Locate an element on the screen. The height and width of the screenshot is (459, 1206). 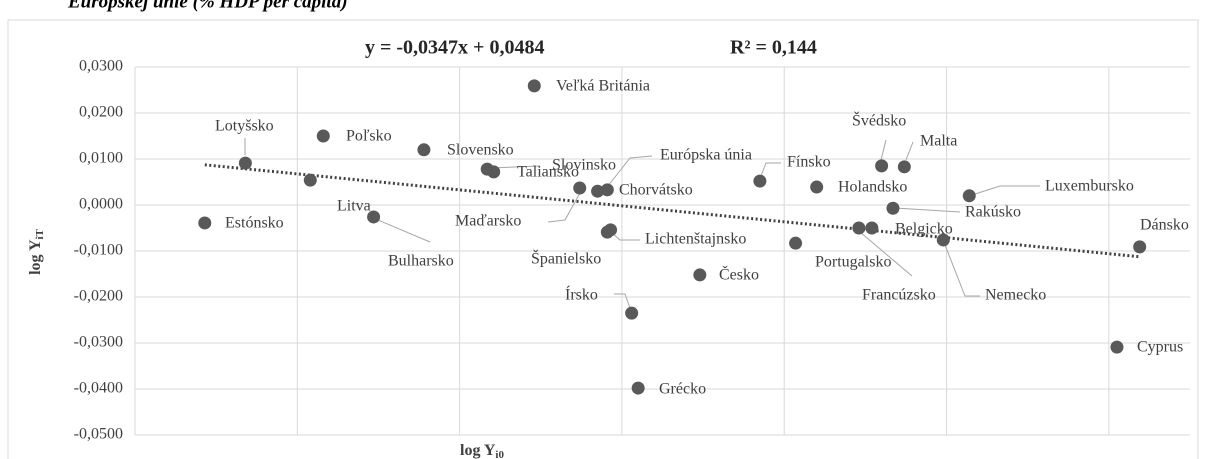
chart-title: Európskej únie (% HDP per capita) is located at coordinates (207, 6).